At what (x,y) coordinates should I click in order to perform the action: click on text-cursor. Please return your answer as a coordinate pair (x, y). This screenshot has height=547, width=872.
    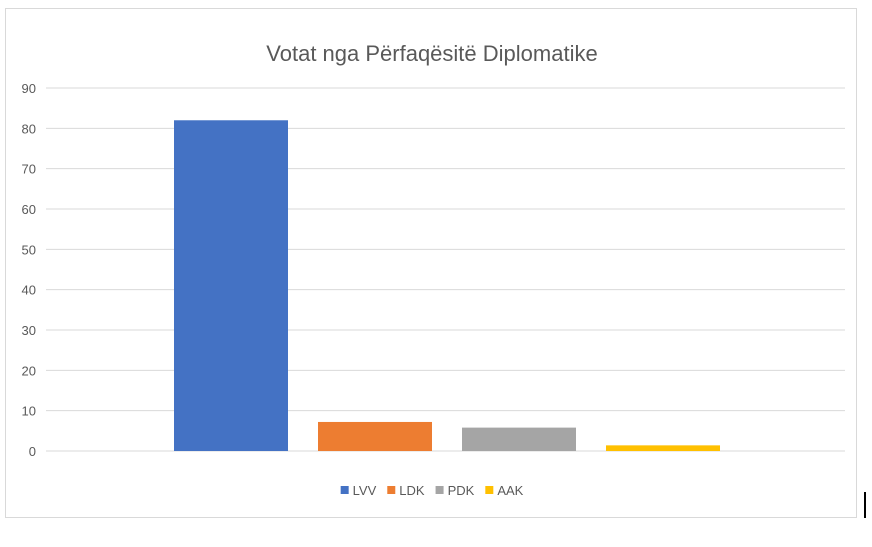
    Looking at the image, I should click on (865, 505).